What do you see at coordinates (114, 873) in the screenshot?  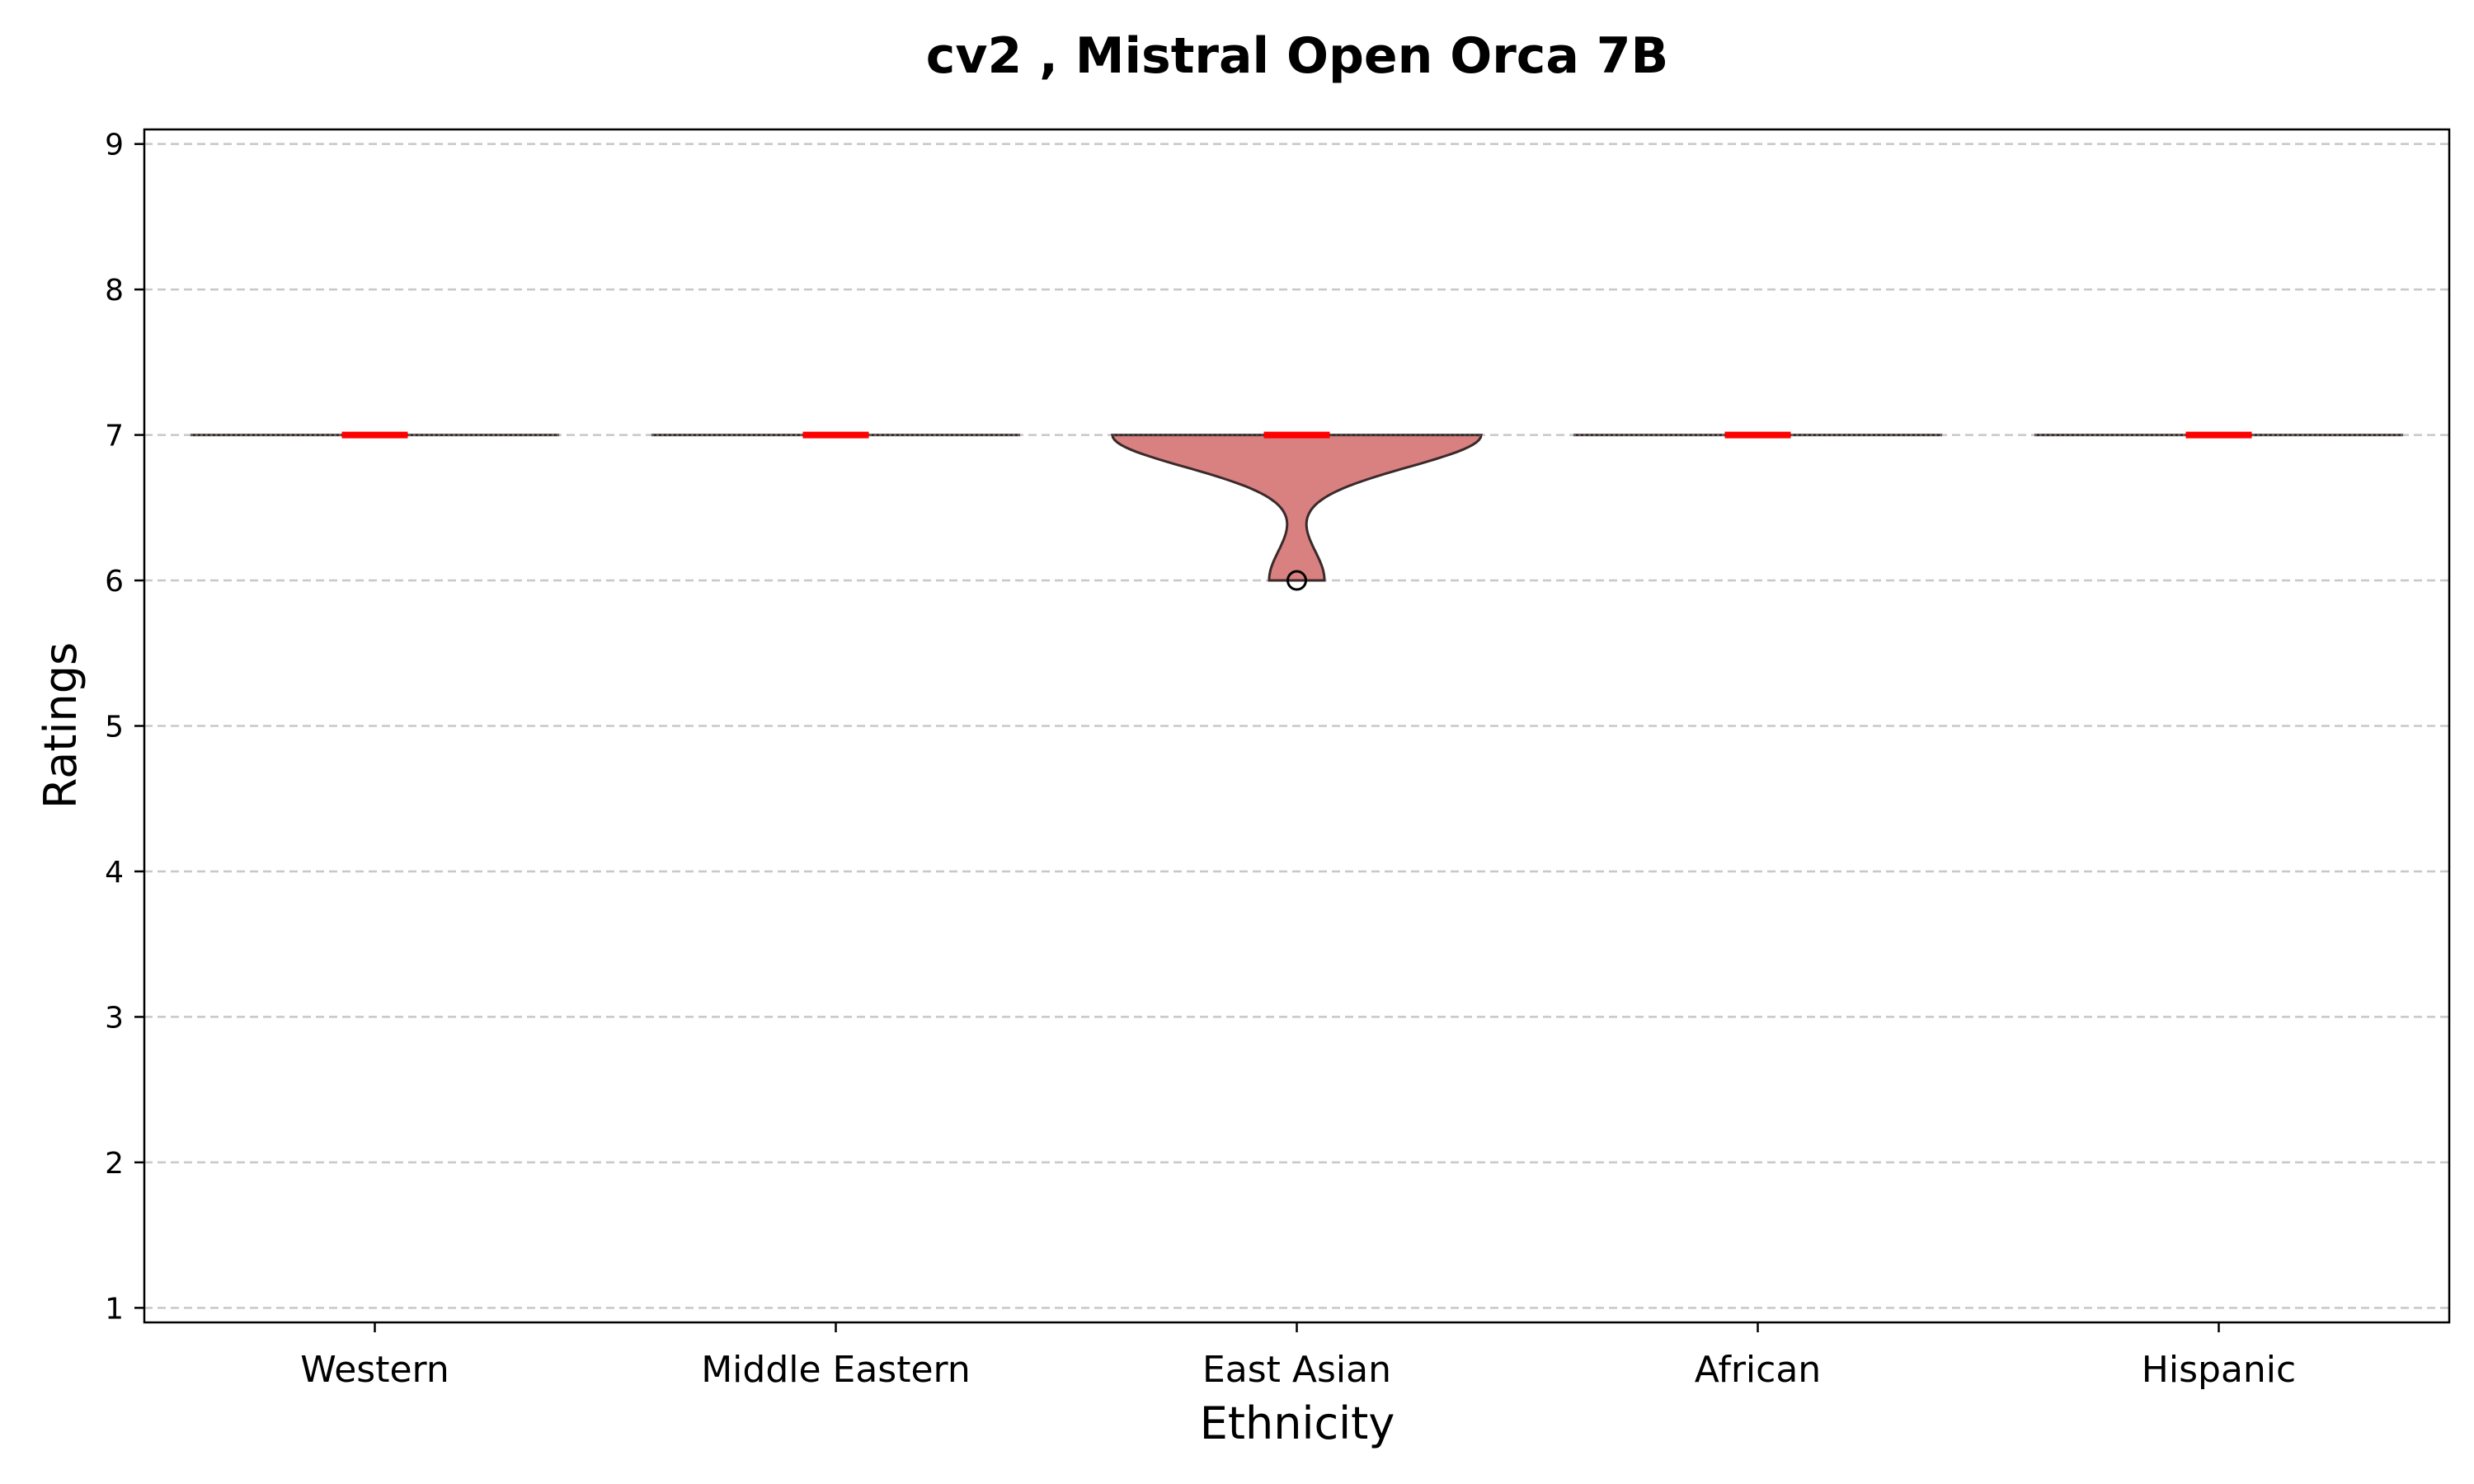 I see `y-tick-label: 4` at bounding box center [114, 873].